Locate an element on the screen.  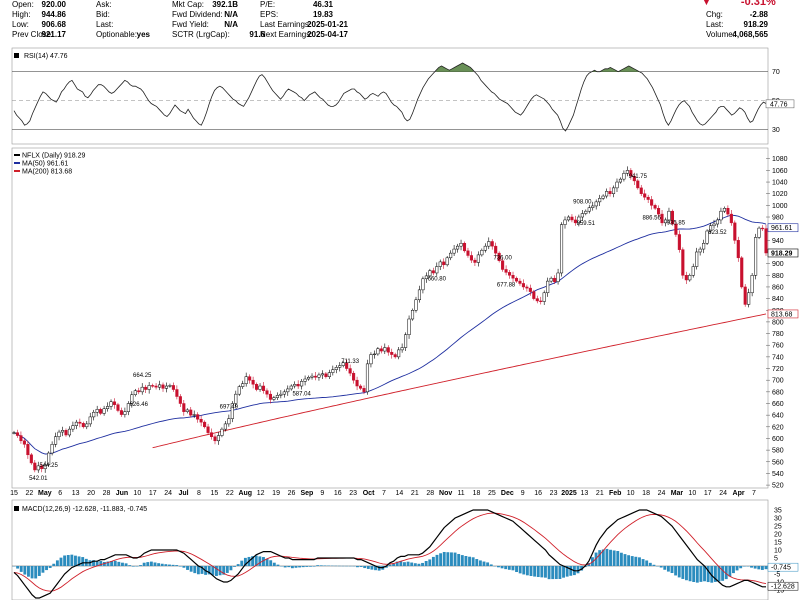
macd-tick-label: 10 is located at coordinates (778, 551).